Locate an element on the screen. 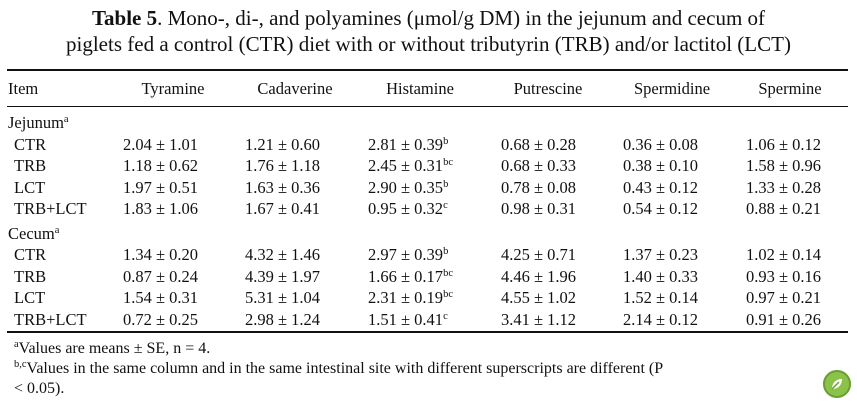 The image size is (857, 403). table-cell: 2.90 ± 0.35b is located at coordinates (408, 187).